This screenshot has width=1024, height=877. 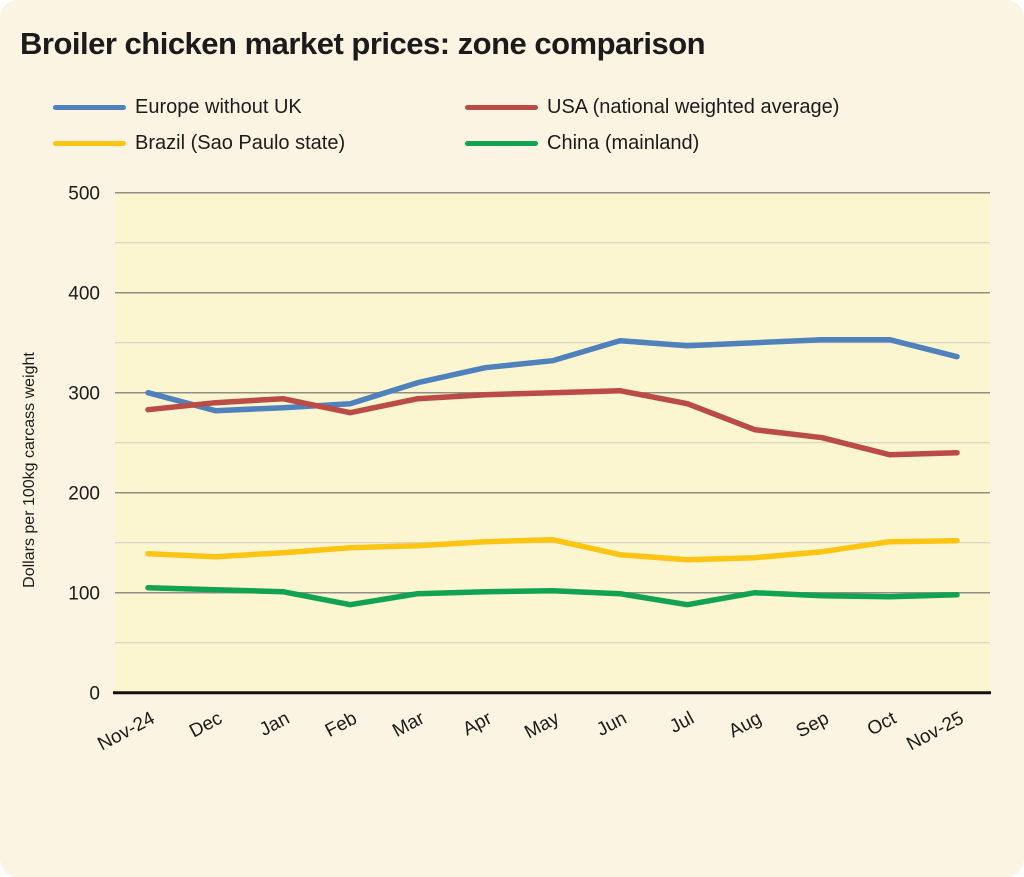 What do you see at coordinates (84, 194) in the screenshot?
I see `y-tick-label: 500` at bounding box center [84, 194].